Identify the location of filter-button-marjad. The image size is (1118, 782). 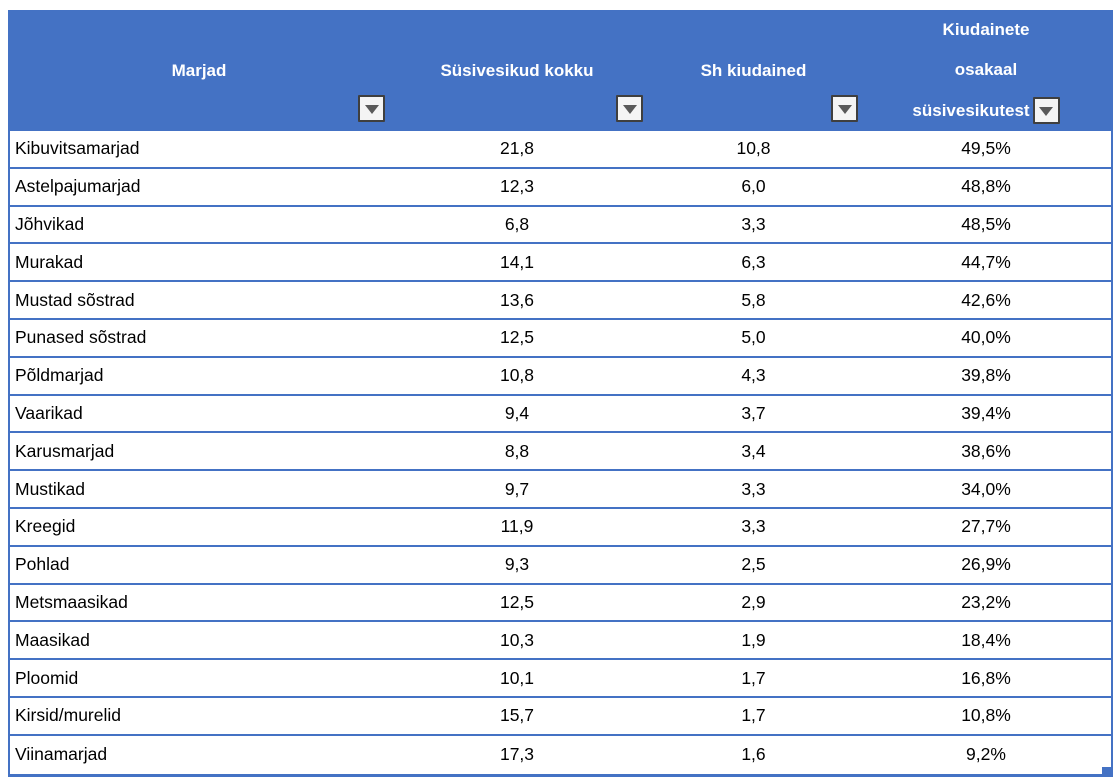
(371, 108).